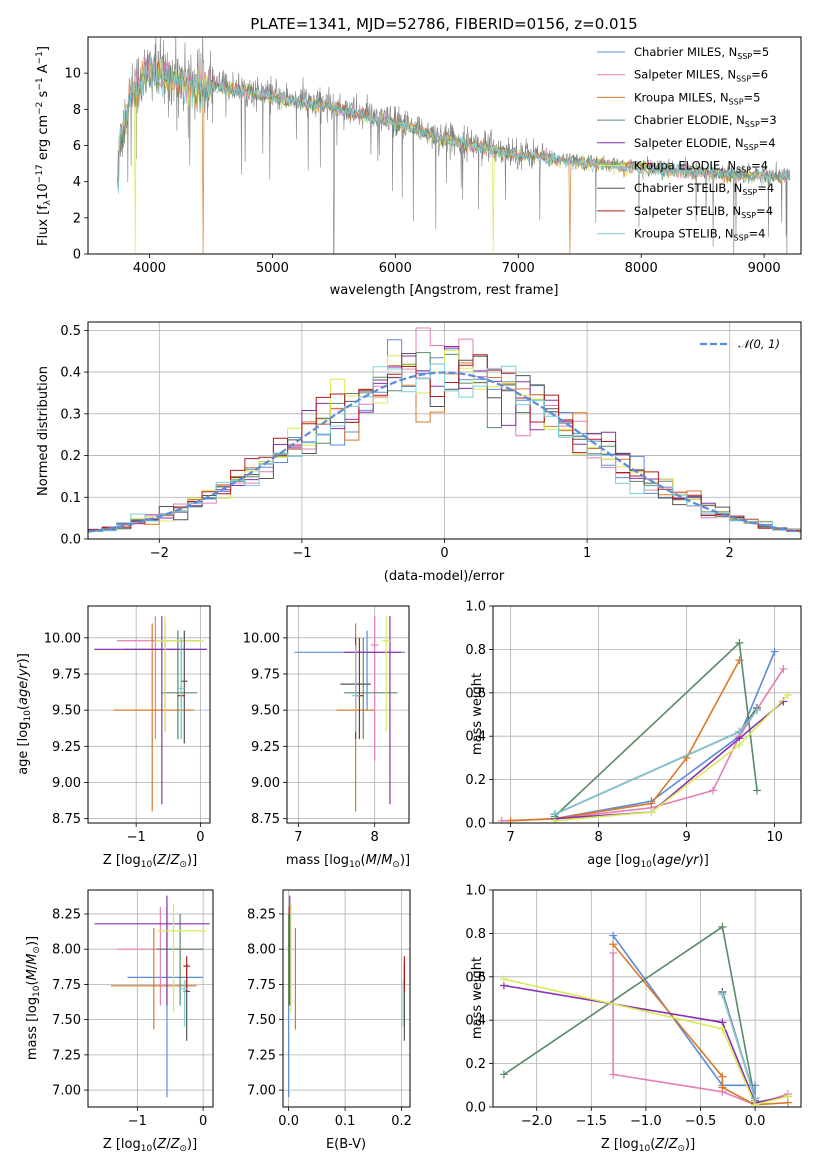 Image resolution: width=819 pixels, height=1170 pixels. I want to click on legend-label-normal: 𝒩(0, 1), so click(759, 344).